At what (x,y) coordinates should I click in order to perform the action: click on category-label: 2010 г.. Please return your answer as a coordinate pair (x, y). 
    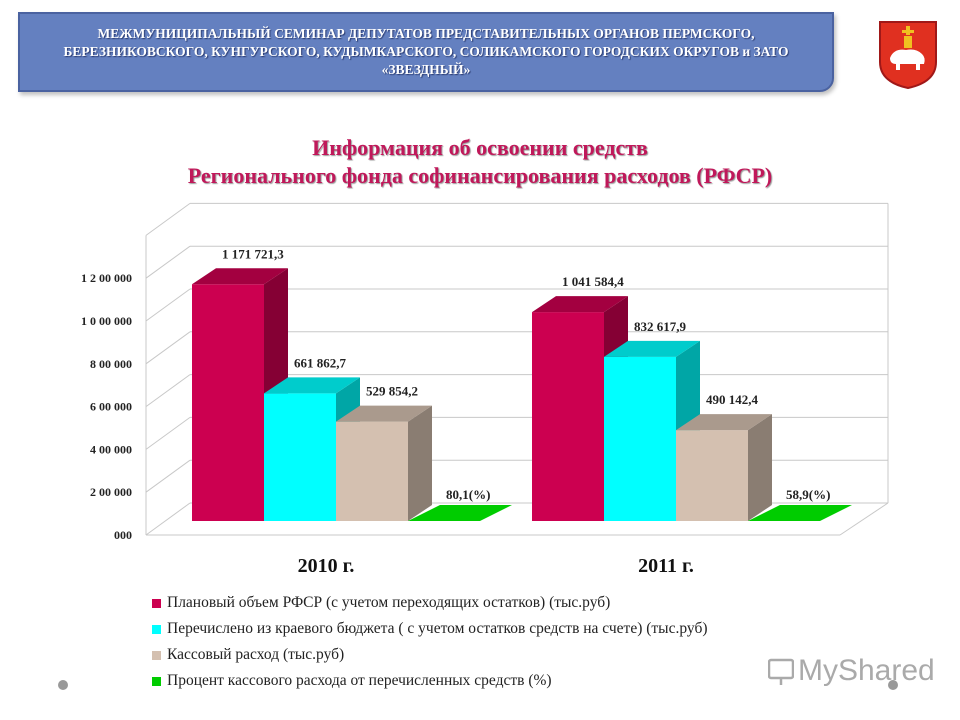
    Looking at the image, I should click on (326, 566).